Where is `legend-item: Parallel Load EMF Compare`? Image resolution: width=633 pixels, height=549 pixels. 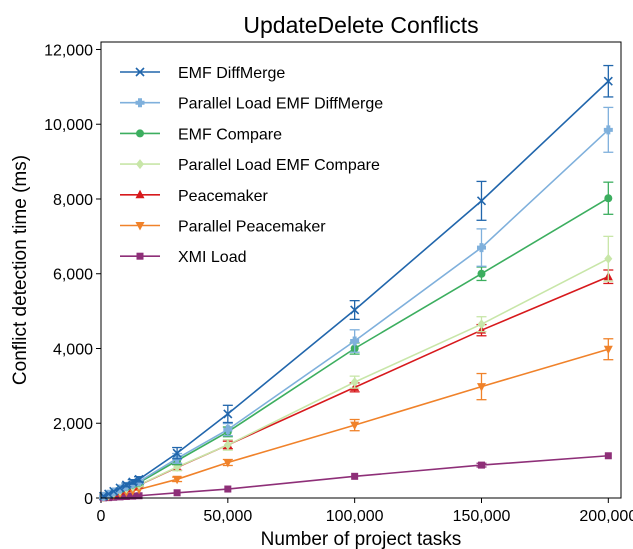
legend-item: Parallel Load EMF Compare is located at coordinates (250, 165).